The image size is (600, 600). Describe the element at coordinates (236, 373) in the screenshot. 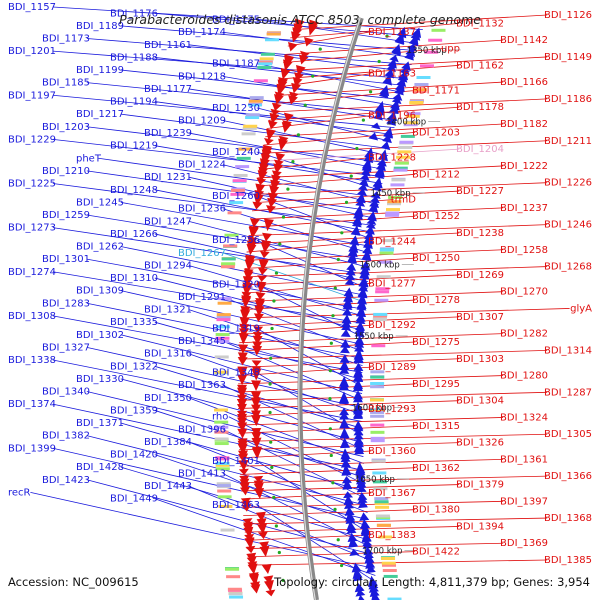

I see `gene-label-bdi-1348: BDI_1348` at that location.